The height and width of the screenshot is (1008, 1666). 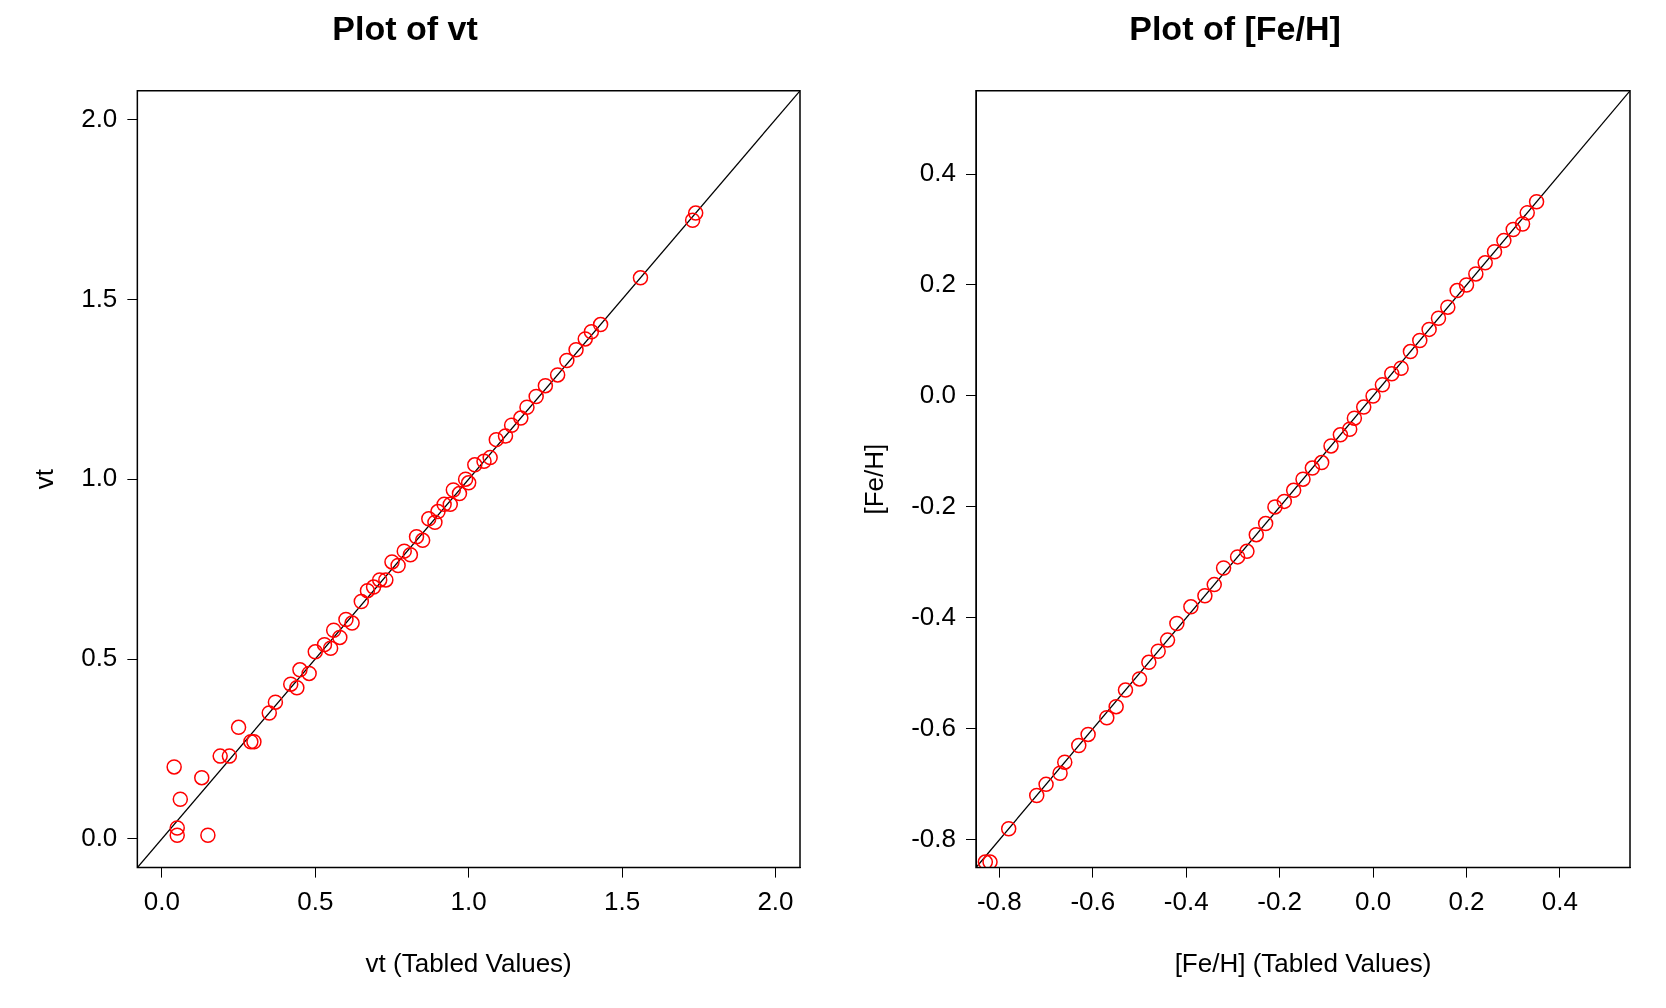 I want to click on y-axis-title: vt, so click(x=43, y=479).